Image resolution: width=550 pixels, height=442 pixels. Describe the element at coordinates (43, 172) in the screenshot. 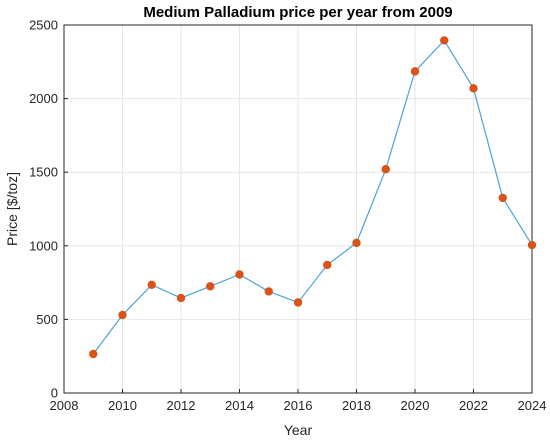

I see `y-tick-label: 1500` at that location.